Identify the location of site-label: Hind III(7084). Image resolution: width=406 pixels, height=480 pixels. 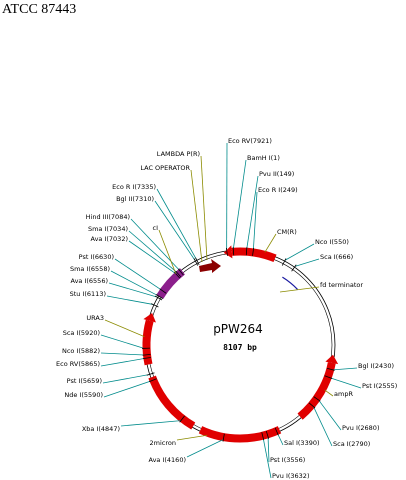
(108, 217).